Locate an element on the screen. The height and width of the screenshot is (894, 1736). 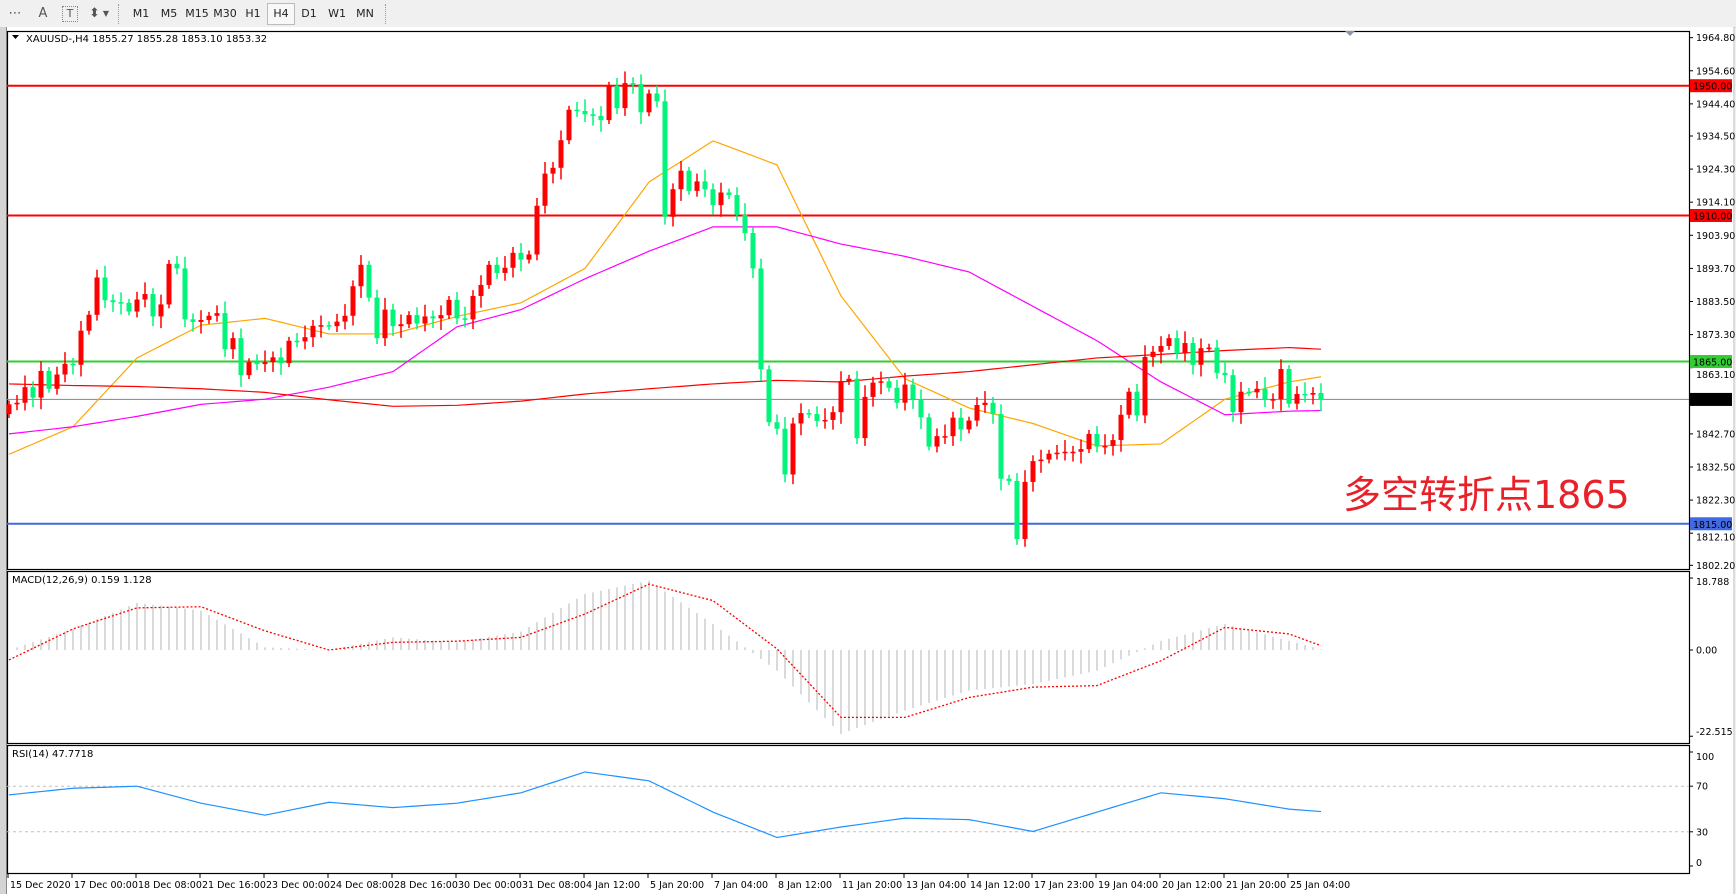
price-axis-label: 1842.70 is located at coordinates (1715, 434).